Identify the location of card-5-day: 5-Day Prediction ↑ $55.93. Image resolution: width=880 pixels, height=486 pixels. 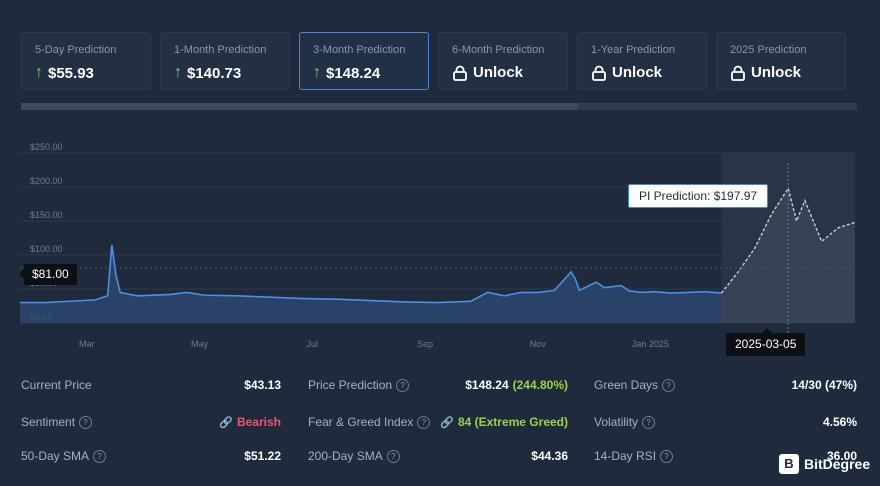
(86, 61).